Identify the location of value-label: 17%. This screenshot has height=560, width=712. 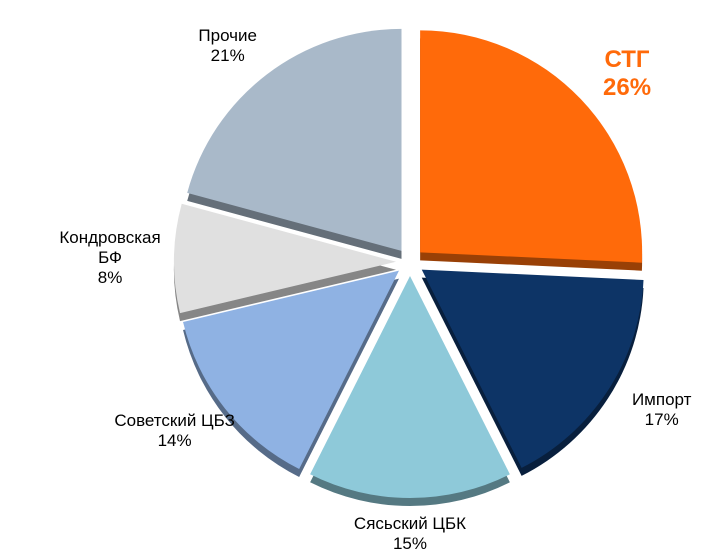
(661, 420).